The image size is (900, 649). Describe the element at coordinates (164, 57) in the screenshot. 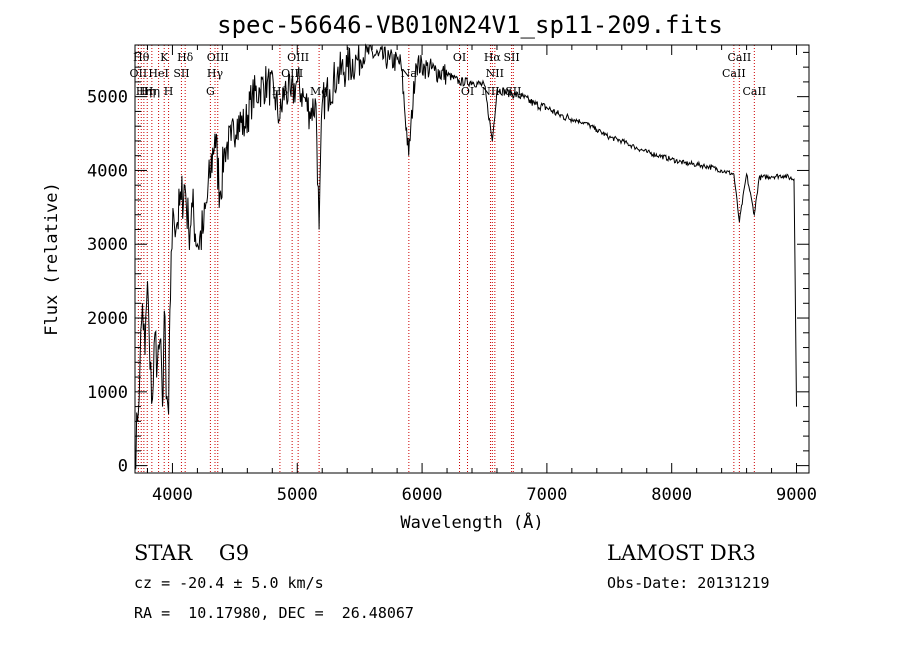

I see `line-label-k: K` at that location.